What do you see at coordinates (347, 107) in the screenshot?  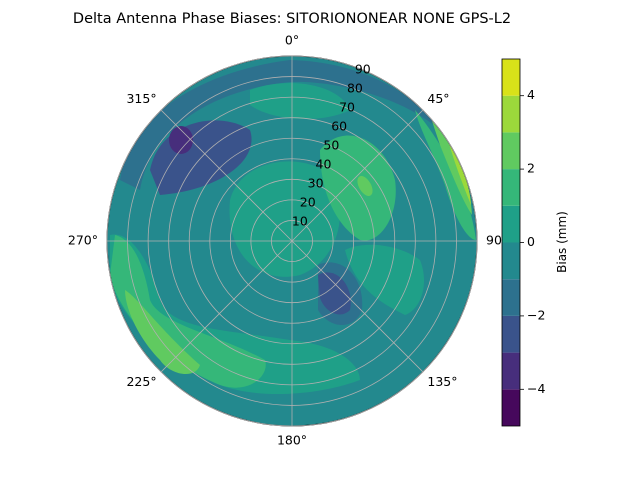 I see `radial-tick-label: 70` at bounding box center [347, 107].